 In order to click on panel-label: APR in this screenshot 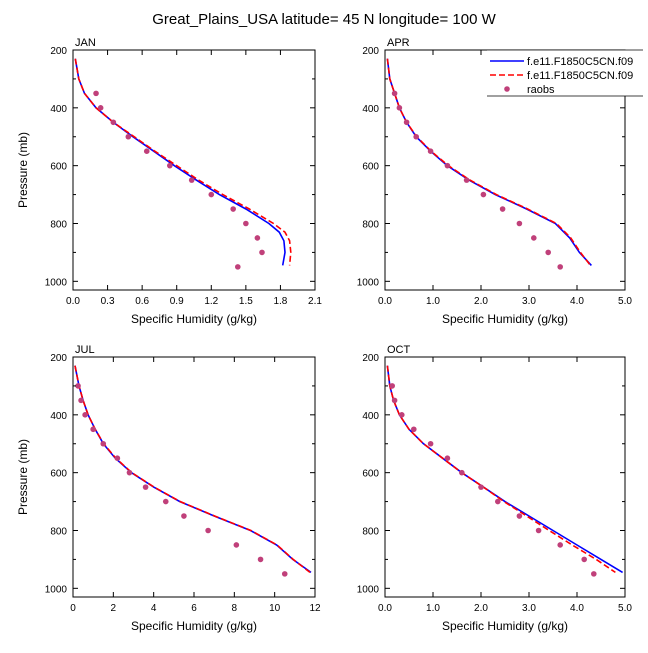, I will do `click(398, 43)`.